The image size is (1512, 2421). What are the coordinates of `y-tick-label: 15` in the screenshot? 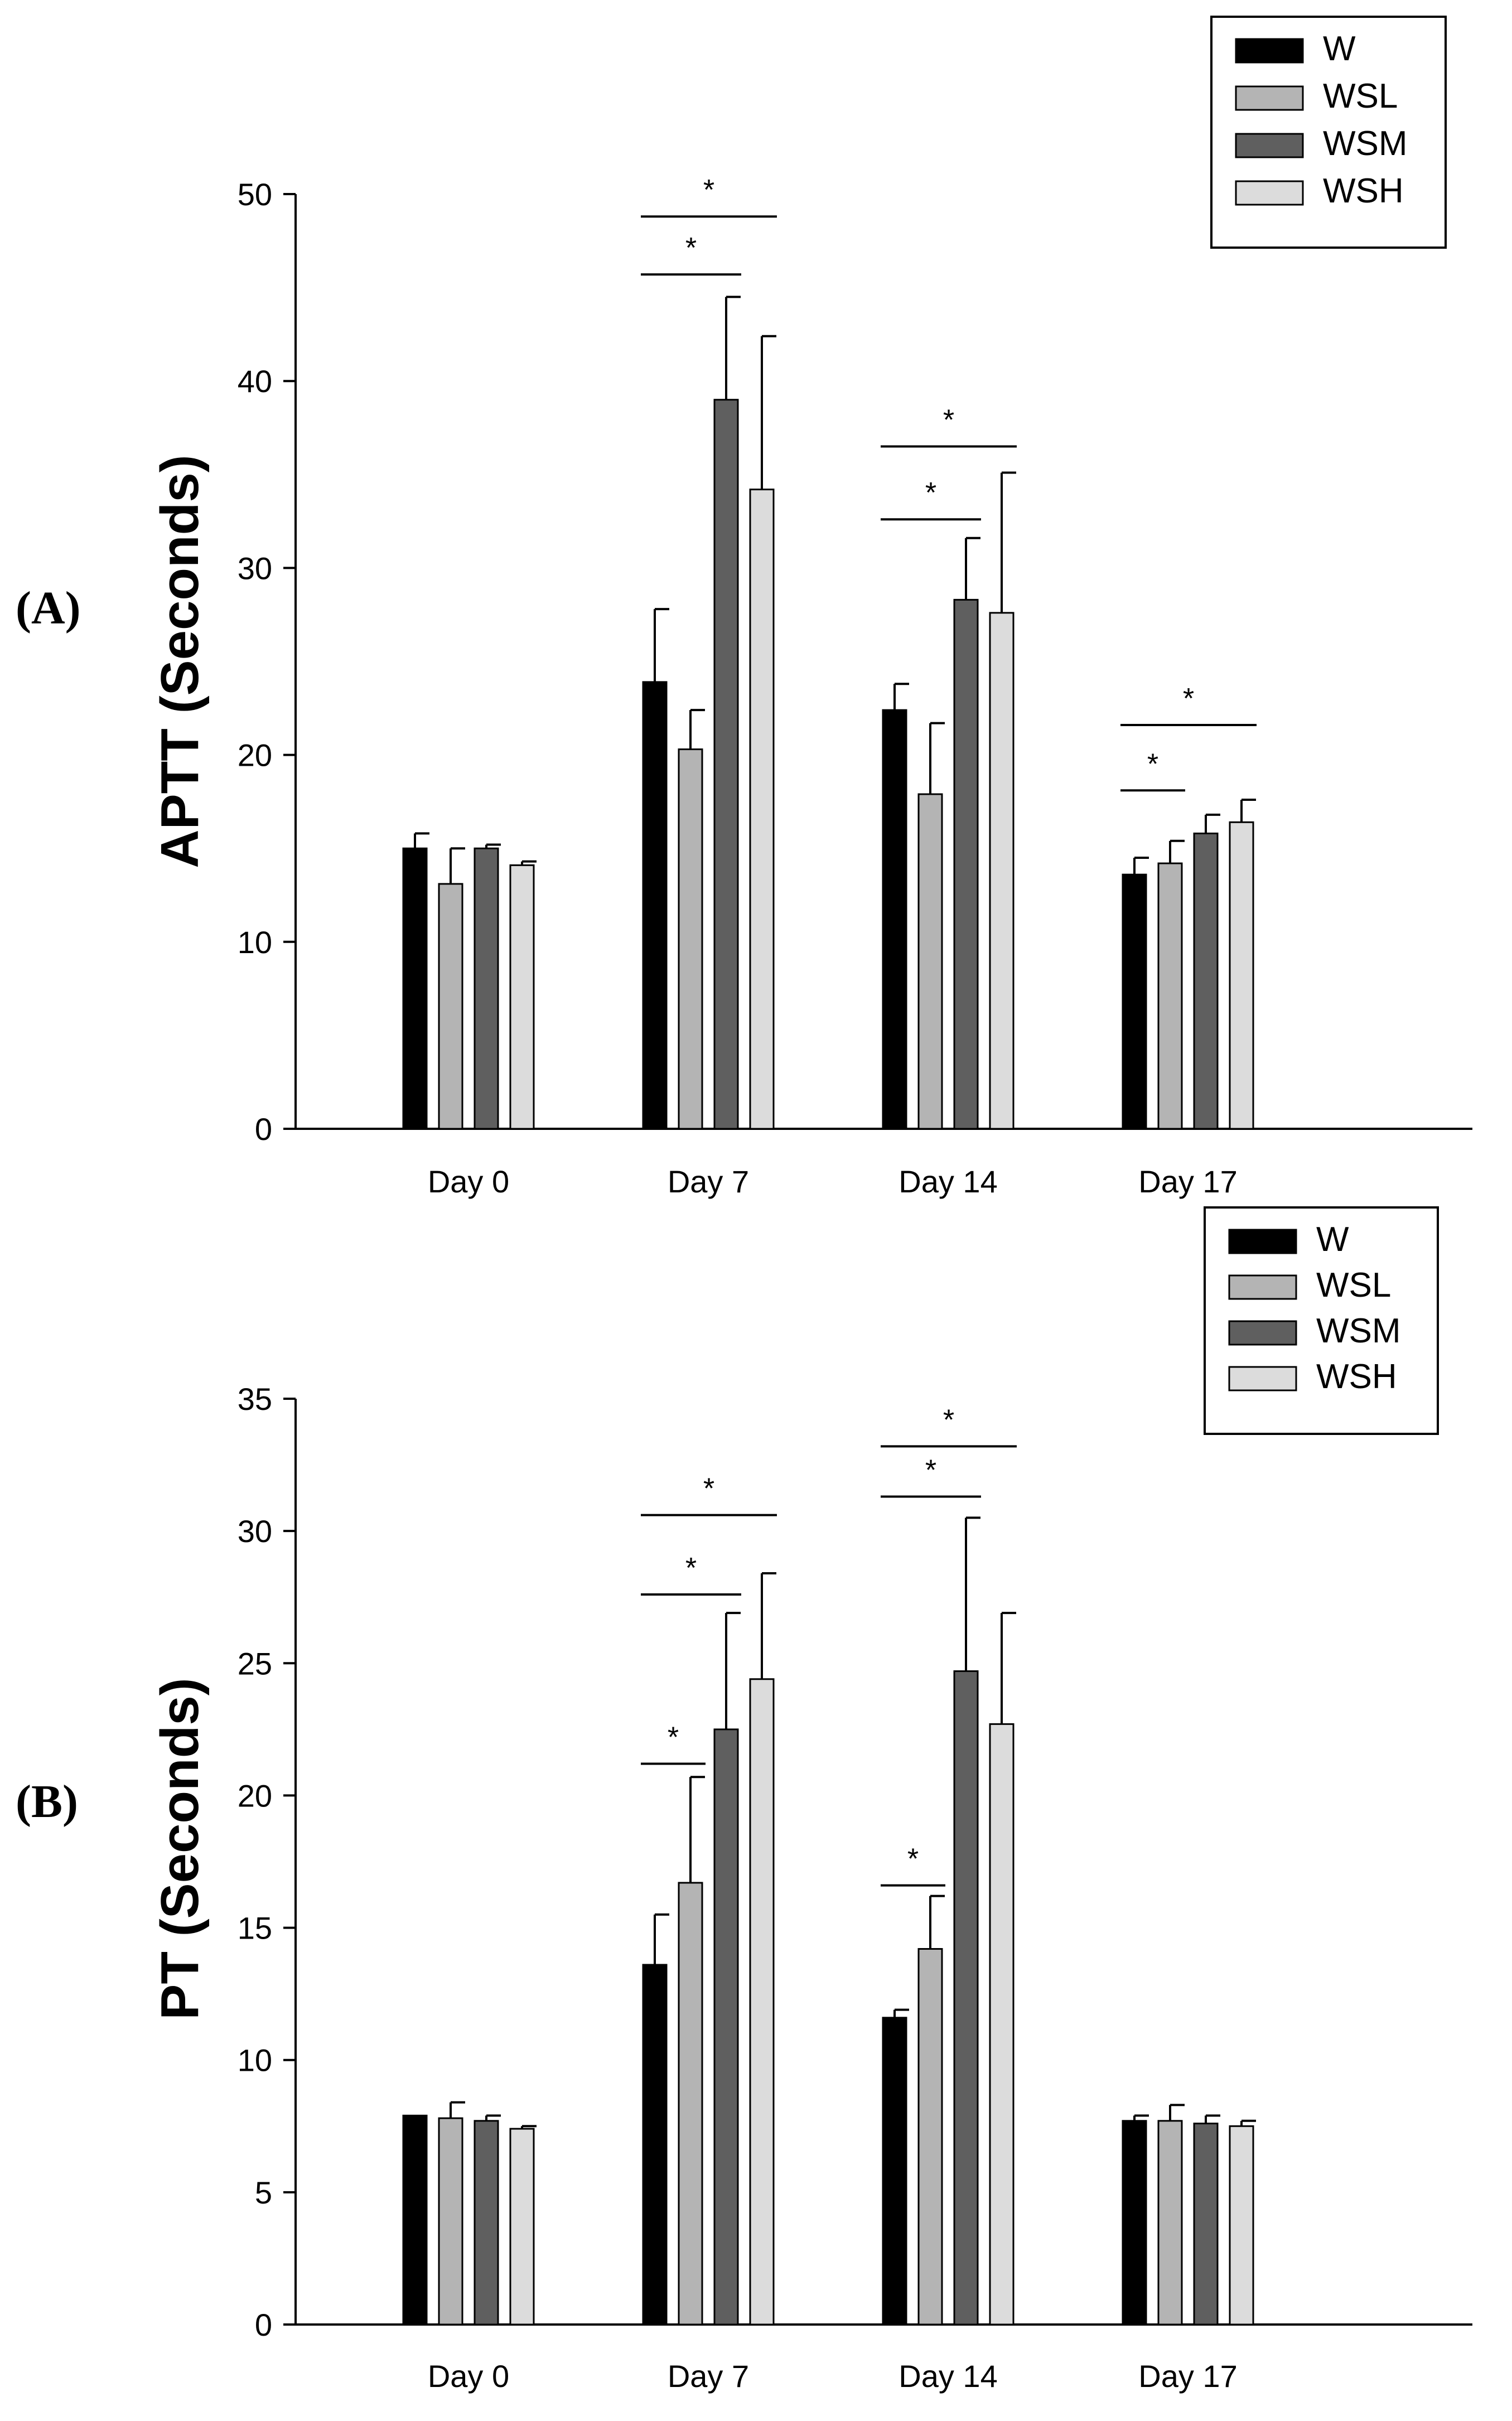 It's located at (255, 1929).